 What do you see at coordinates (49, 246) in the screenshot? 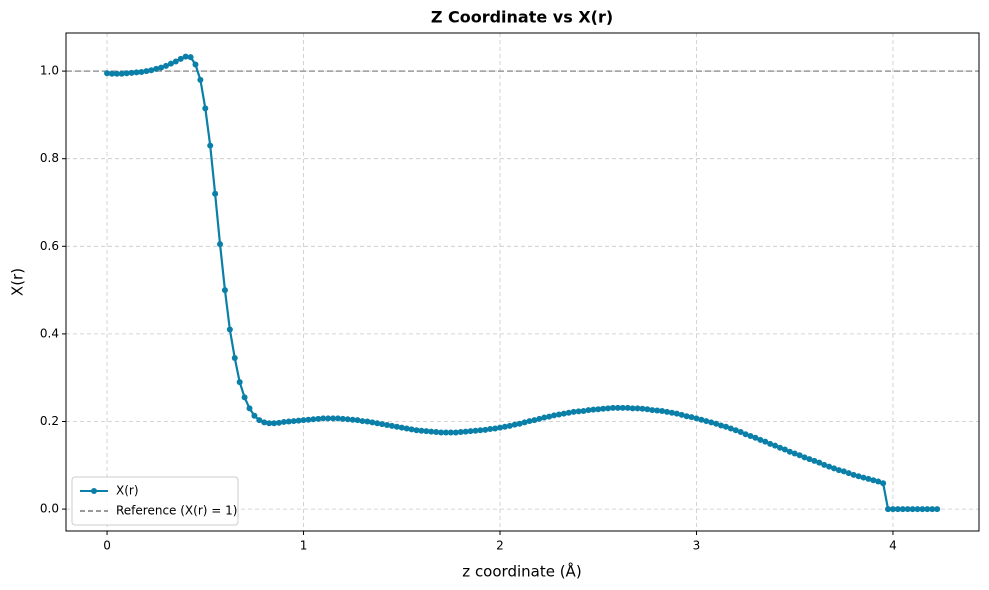
I see `y-tick-label: 0.6` at bounding box center [49, 246].